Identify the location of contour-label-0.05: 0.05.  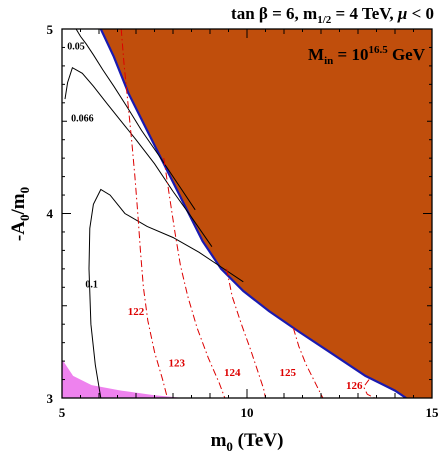
(76, 46).